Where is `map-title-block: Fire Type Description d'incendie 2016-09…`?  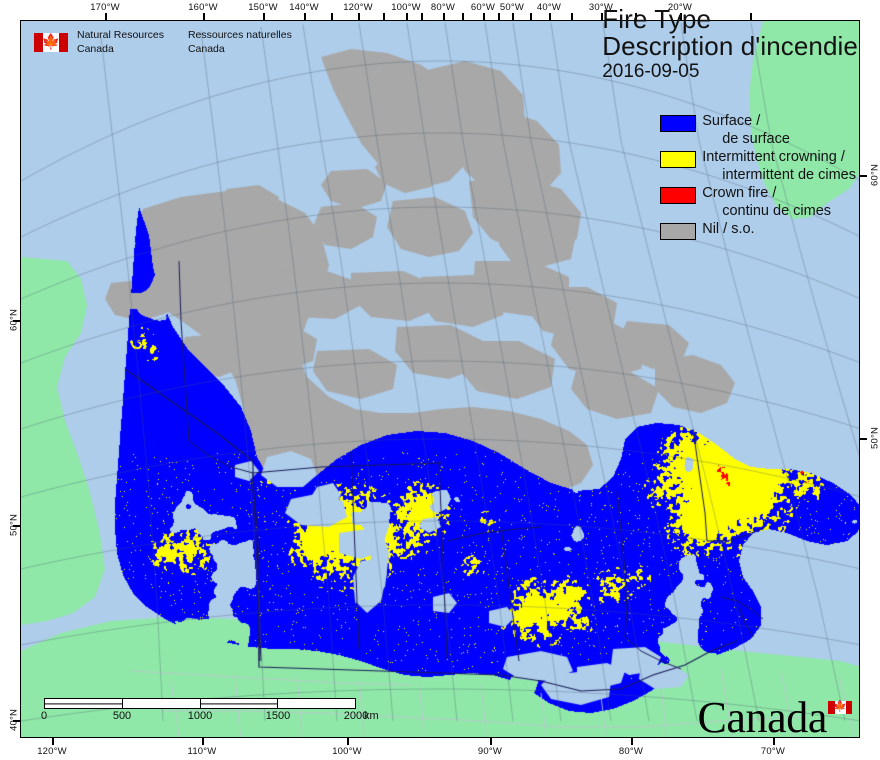 map-title-block: Fire Type Description d'incendie 2016-09… is located at coordinates (730, 43).